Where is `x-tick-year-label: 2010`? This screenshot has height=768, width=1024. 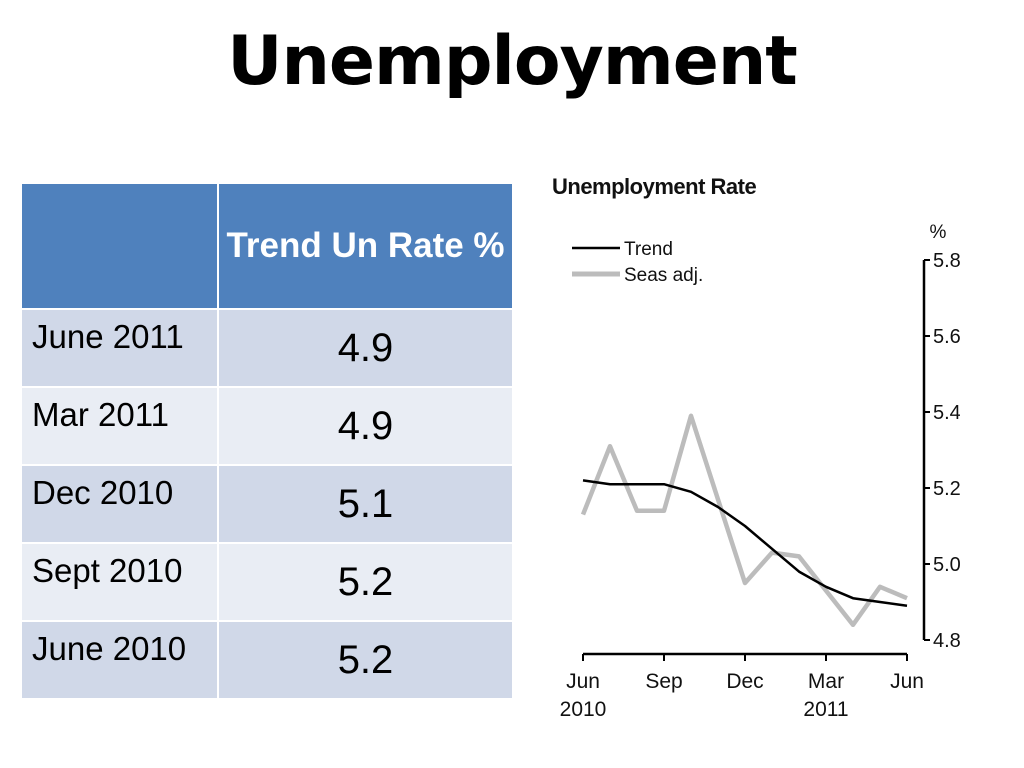 x-tick-year-label: 2010 is located at coordinates (583, 709).